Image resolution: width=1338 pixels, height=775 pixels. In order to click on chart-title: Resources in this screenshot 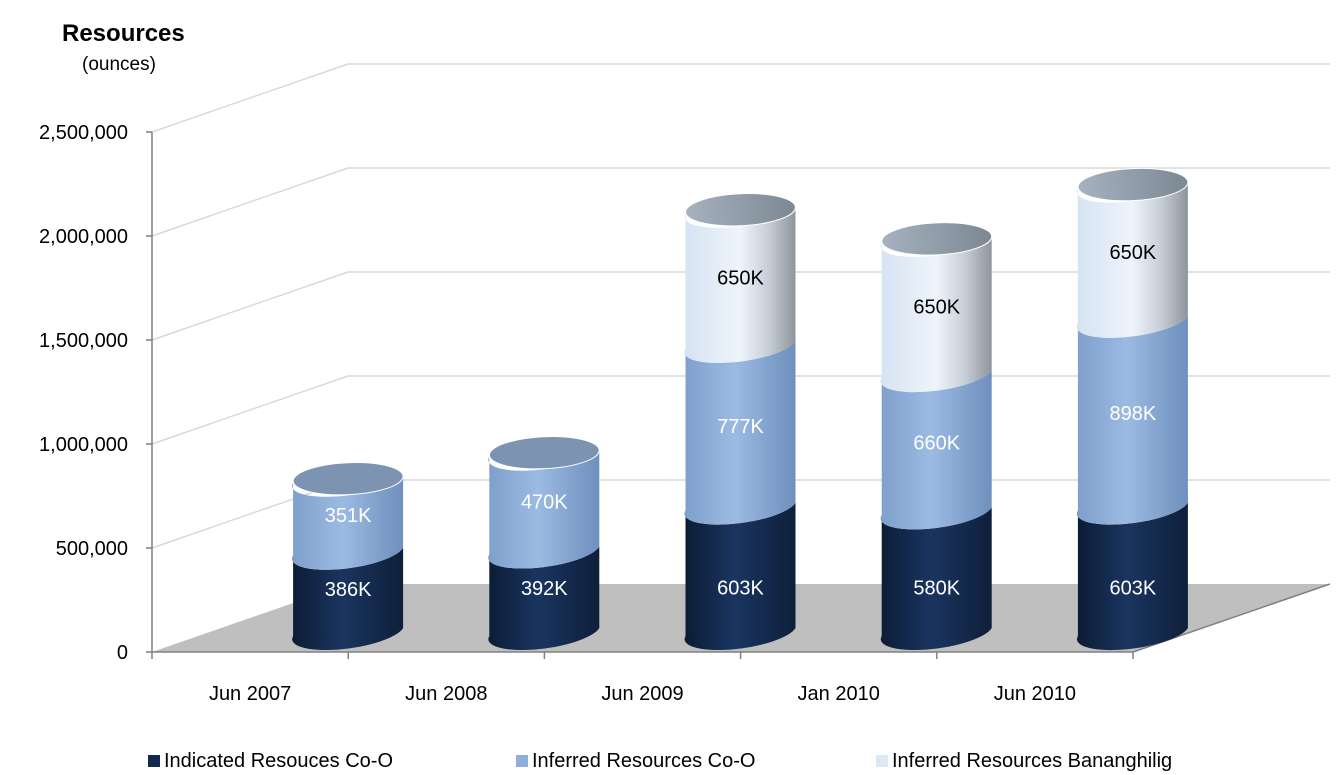, I will do `click(123, 33)`.